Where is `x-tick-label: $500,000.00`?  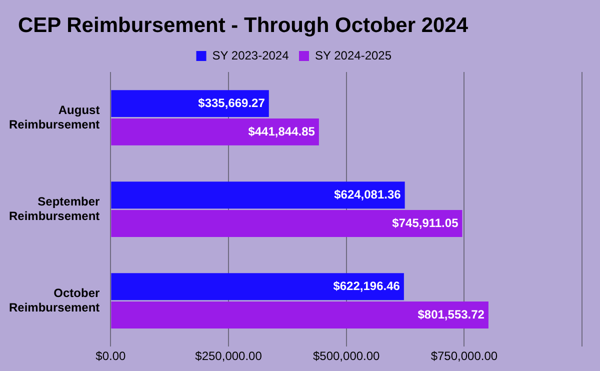 x-tick-label: $500,000.00 is located at coordinates (346, 356).